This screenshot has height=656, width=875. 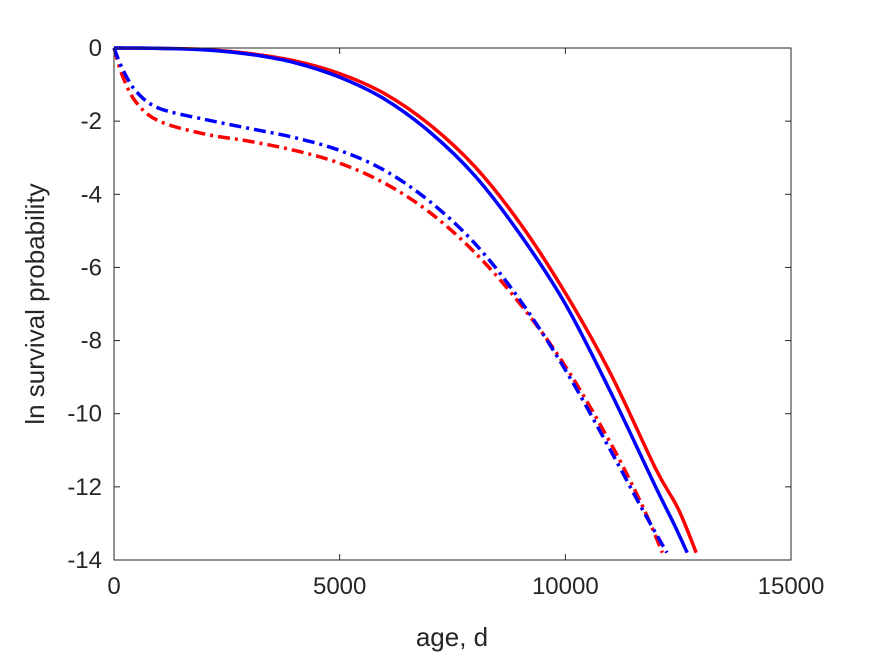 I want to click on y-tick-label-0: 0, so click(x=95, y=48).